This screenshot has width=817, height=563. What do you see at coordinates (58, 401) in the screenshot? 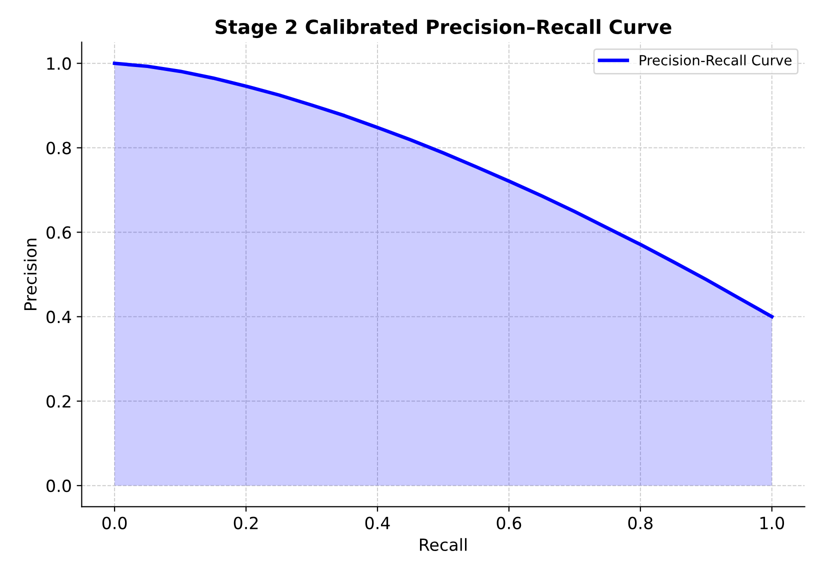
I see `y-tick-label: 0.2` at bounding box center [58, 401].